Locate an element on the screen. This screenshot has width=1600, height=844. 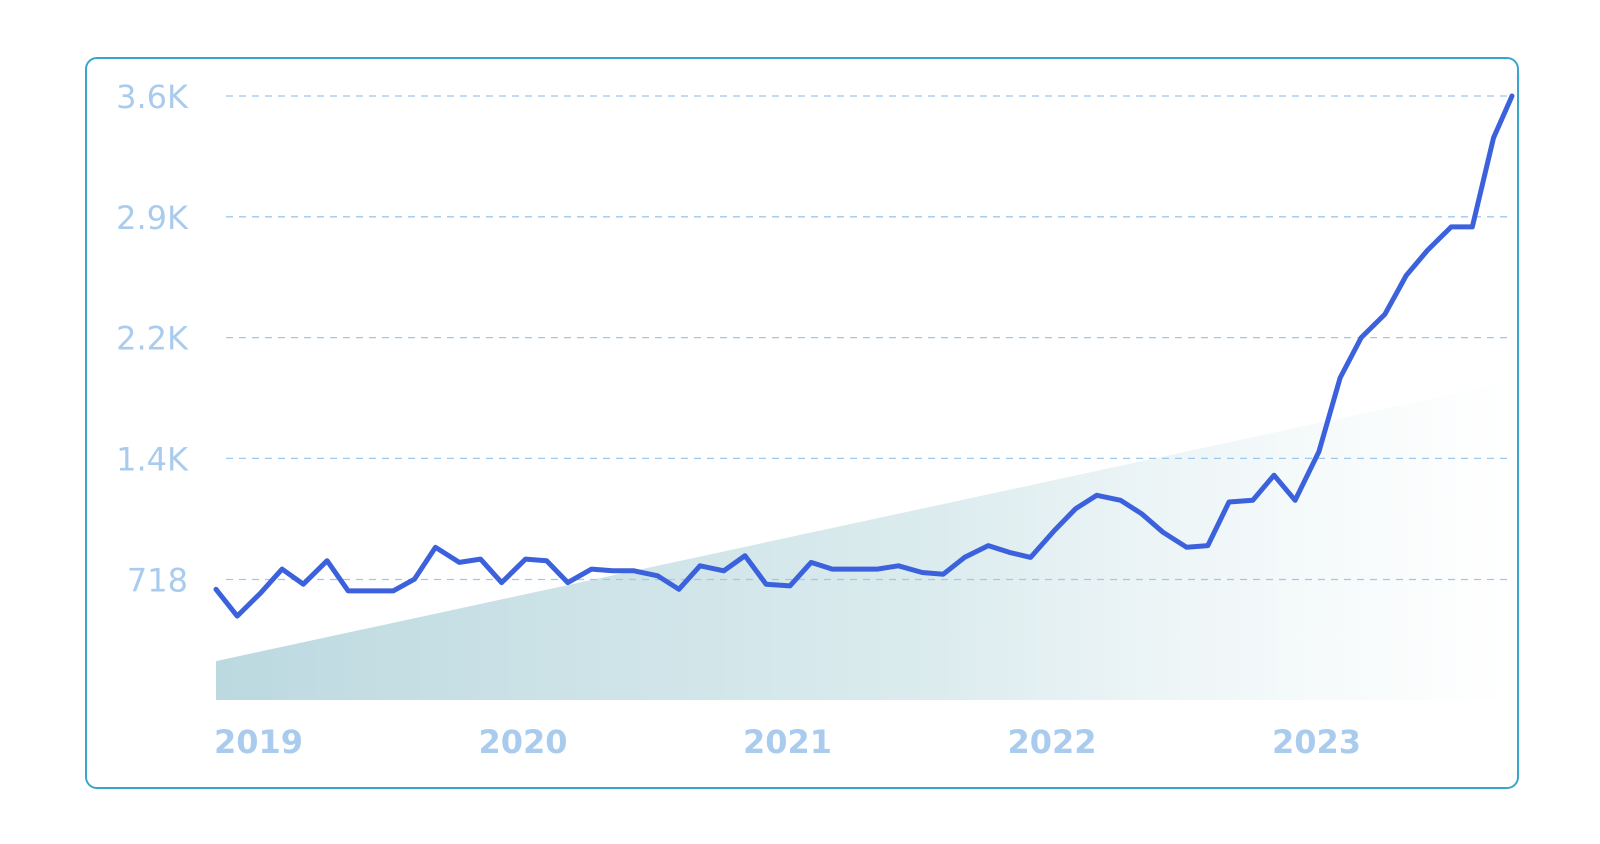
y-tick-label: 2.2K is located at coordinates (152, 339).